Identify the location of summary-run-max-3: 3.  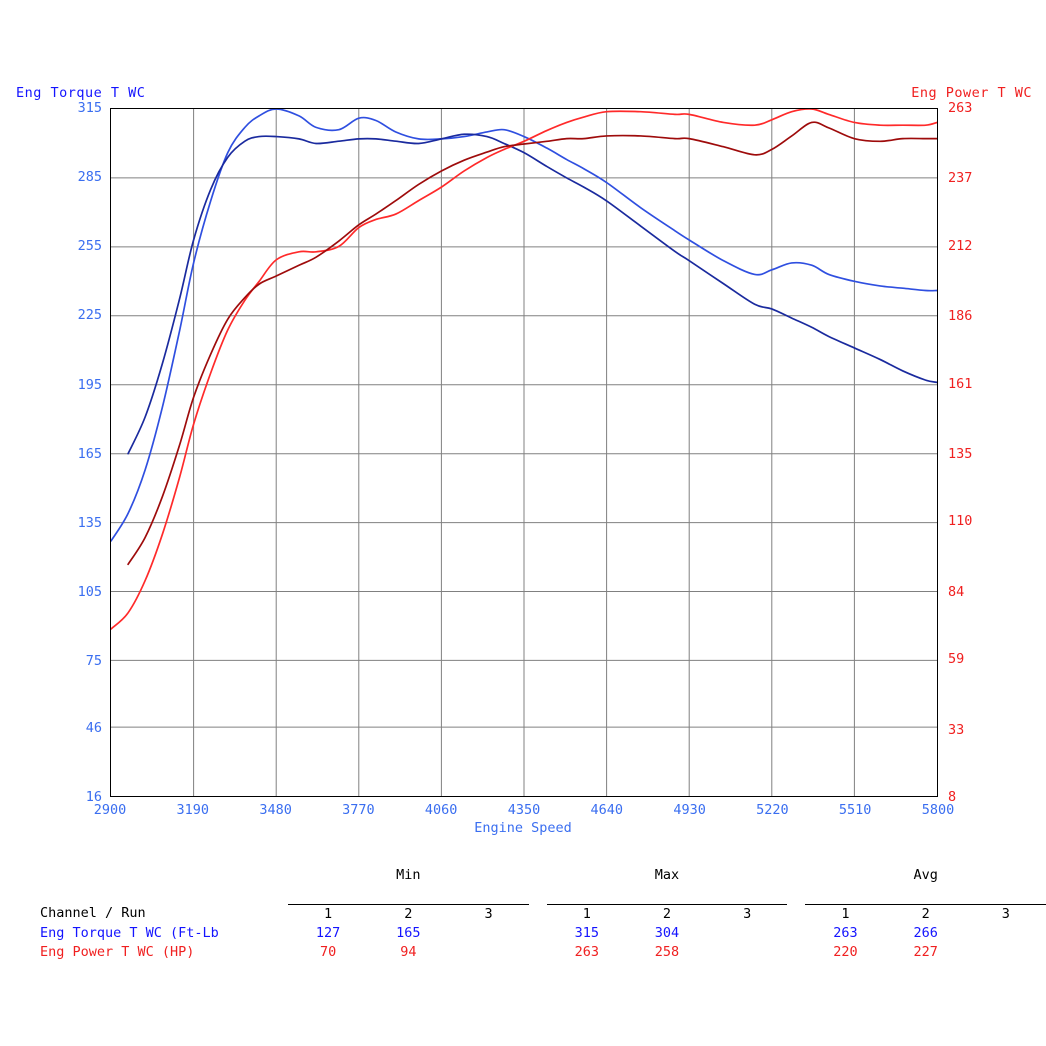
(747, 913).